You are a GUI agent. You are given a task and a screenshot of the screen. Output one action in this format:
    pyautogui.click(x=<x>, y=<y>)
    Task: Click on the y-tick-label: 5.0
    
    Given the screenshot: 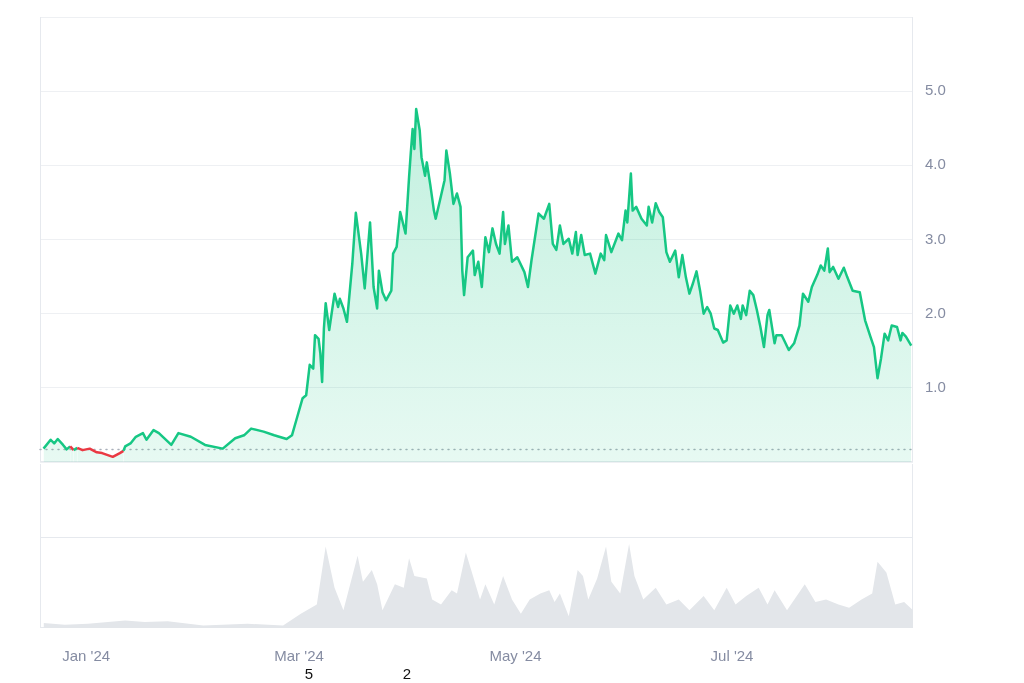 What is the action you would take?
    pyautogui.click(x=935, y=90)
    